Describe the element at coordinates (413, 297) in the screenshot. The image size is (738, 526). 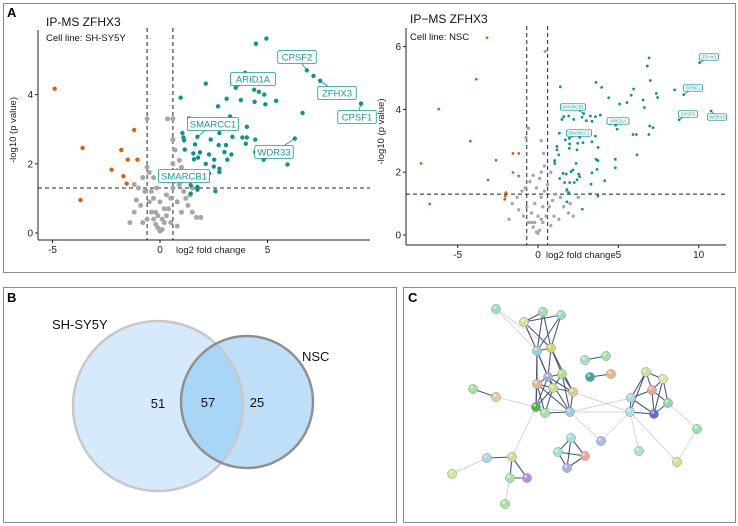
I see `panel-c-letter: C` at that location.